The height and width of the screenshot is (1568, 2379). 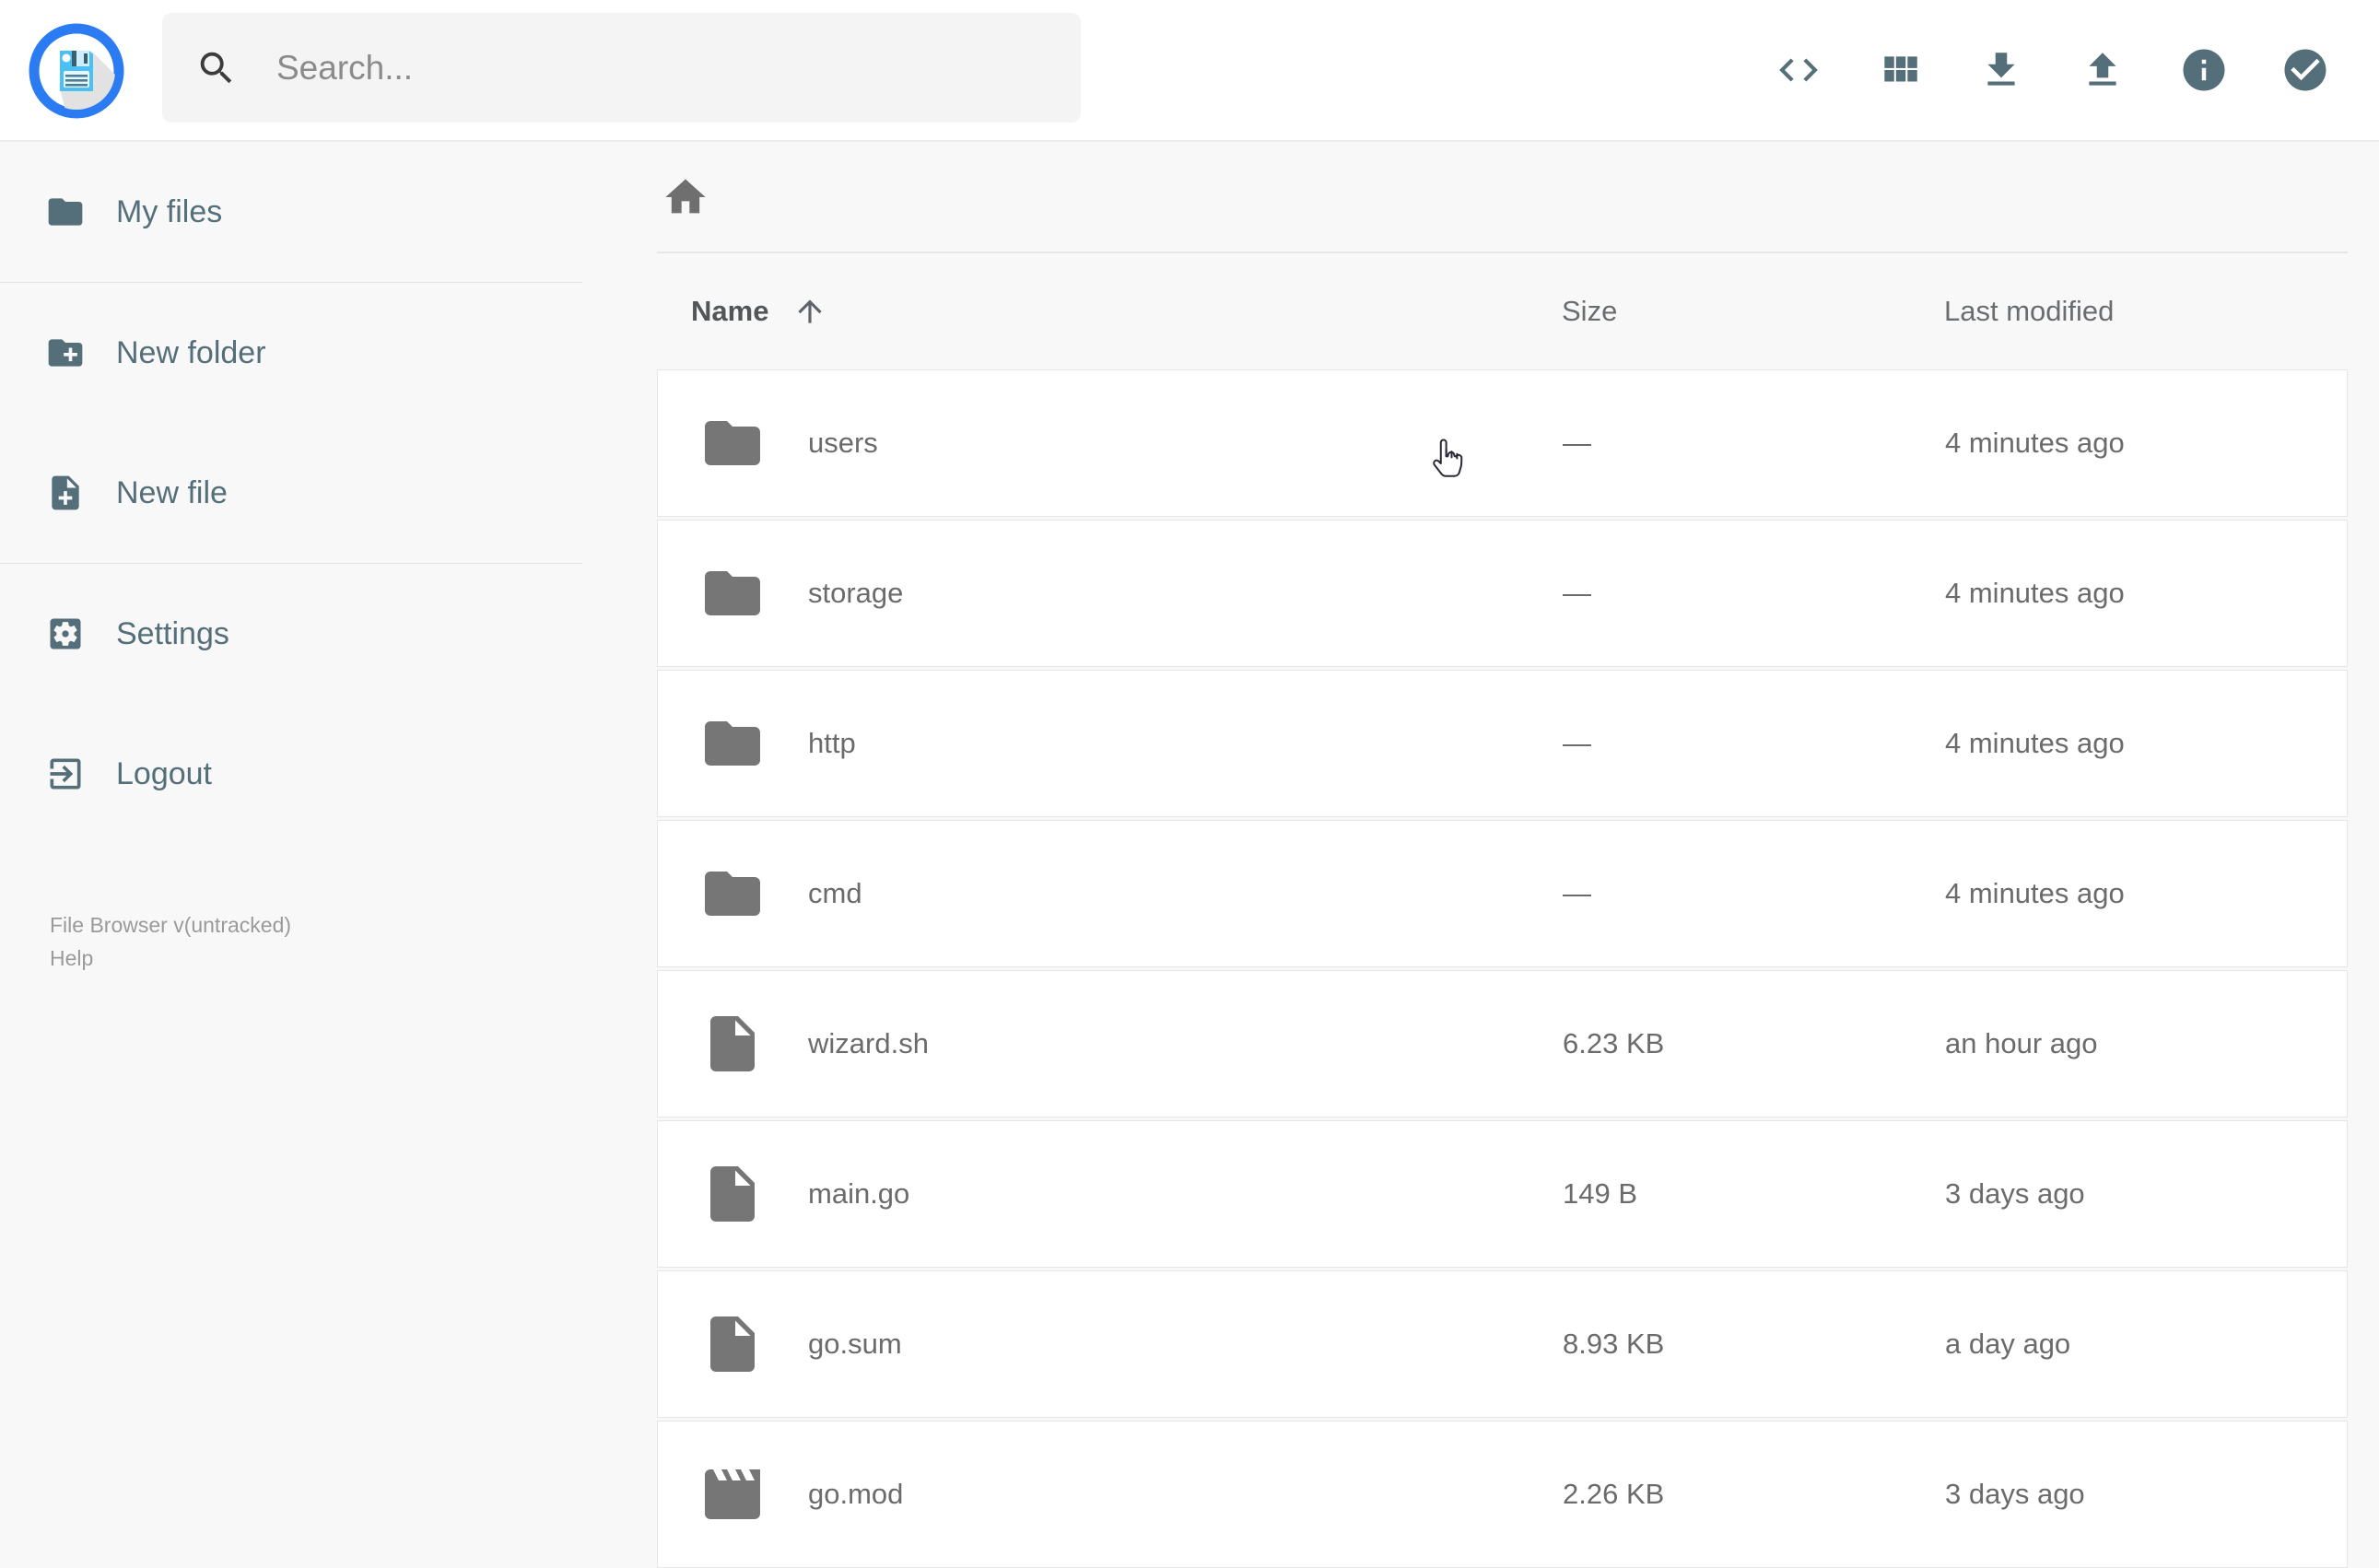 What do you see at coordinates (1110, 743) in the screenshot?
I see `file-name-cell: http` at bounding box center [1110, 743].